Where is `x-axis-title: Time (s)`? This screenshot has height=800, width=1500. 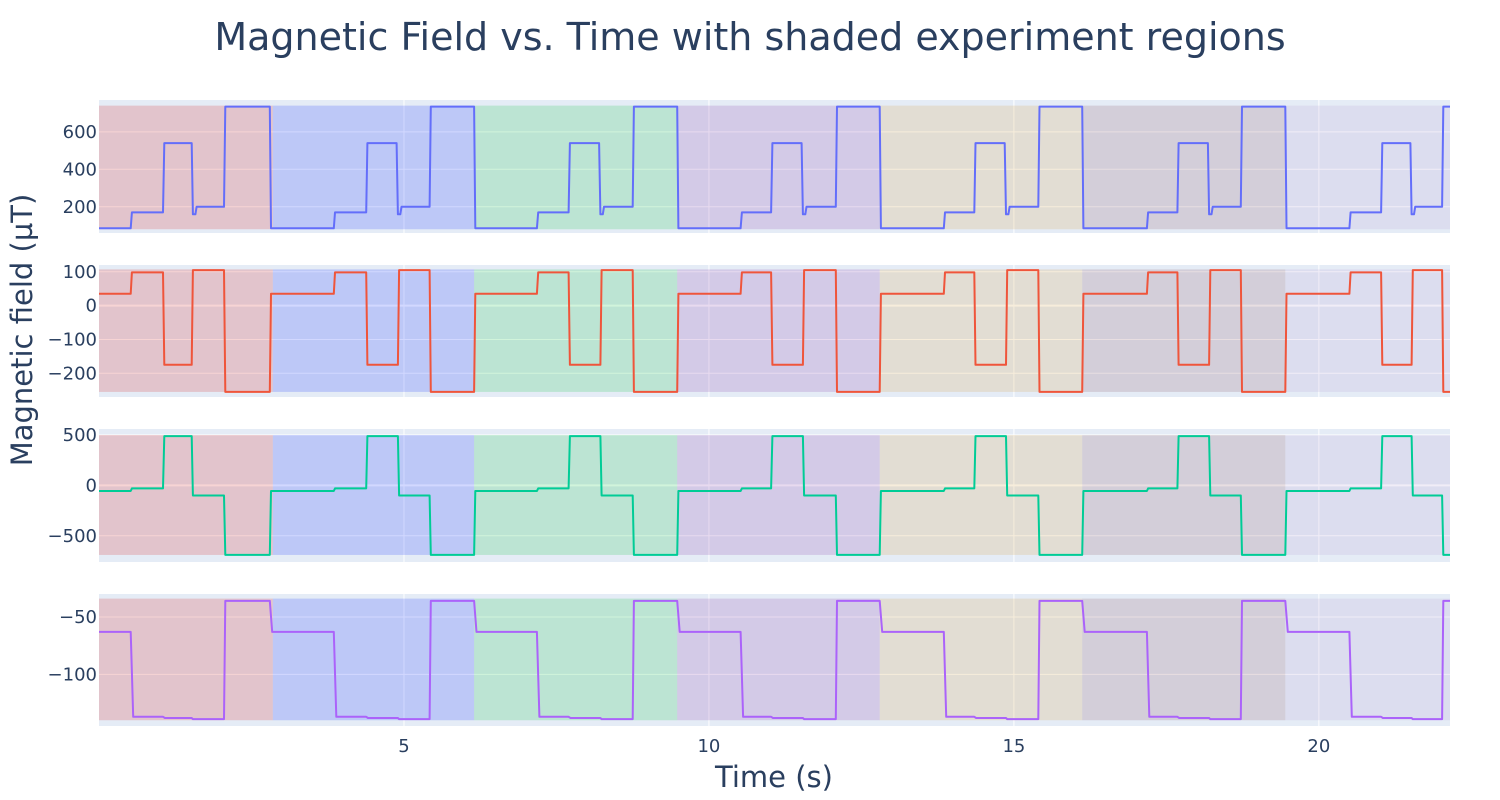
x-axis-title: Time (s) is located at coordinates (773, 777).